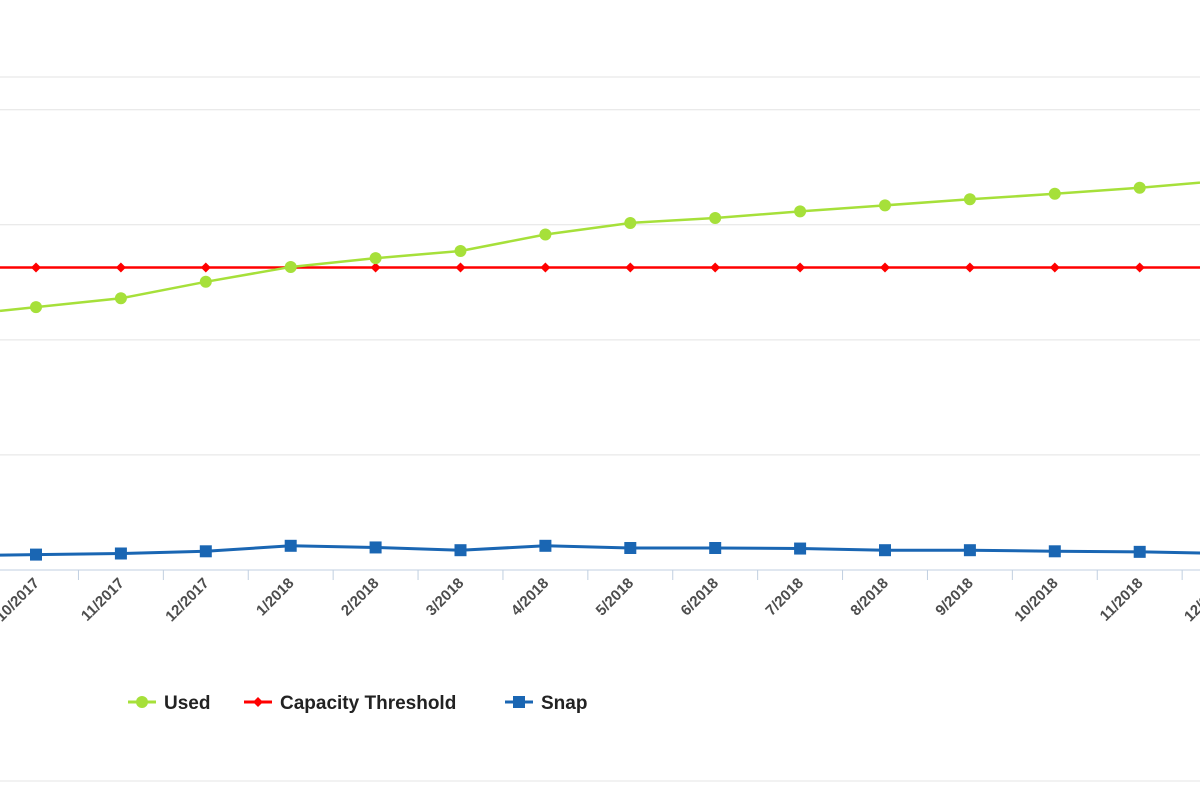 The height and width of the screenshot is (800, 1200). I want to click on legend-item-snap: Snap, so click(546, 703).